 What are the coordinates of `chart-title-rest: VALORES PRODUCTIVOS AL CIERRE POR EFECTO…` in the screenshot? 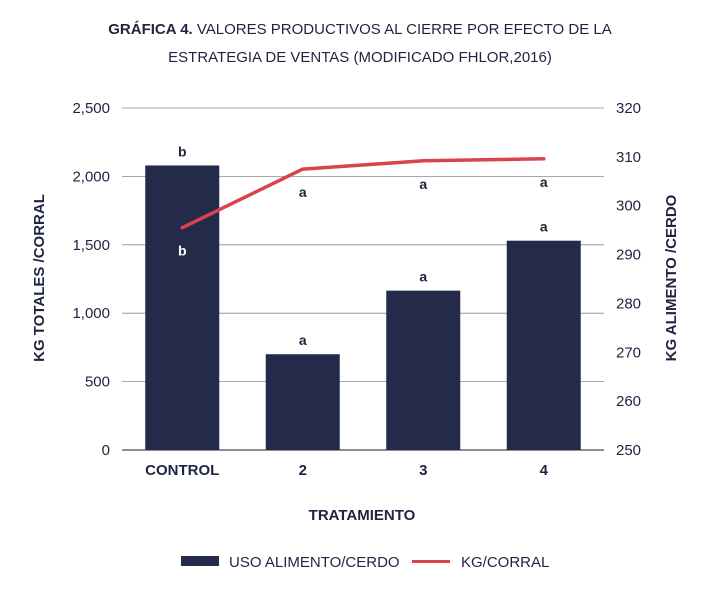 It's located at (402, 29).